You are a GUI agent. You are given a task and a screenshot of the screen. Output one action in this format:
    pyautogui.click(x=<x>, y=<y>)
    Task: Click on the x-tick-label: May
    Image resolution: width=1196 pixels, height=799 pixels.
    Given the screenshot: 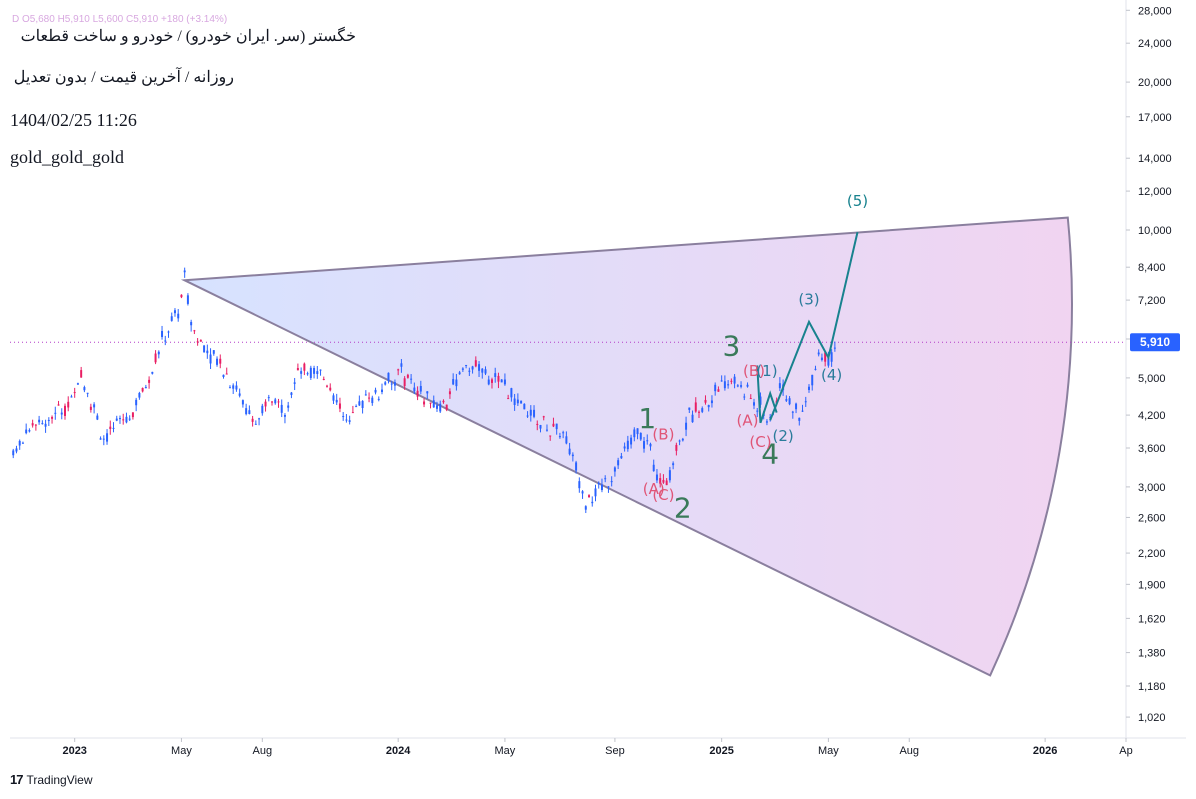 What is the action you would take?
    pyautogui.click(x=181, y=751)
    